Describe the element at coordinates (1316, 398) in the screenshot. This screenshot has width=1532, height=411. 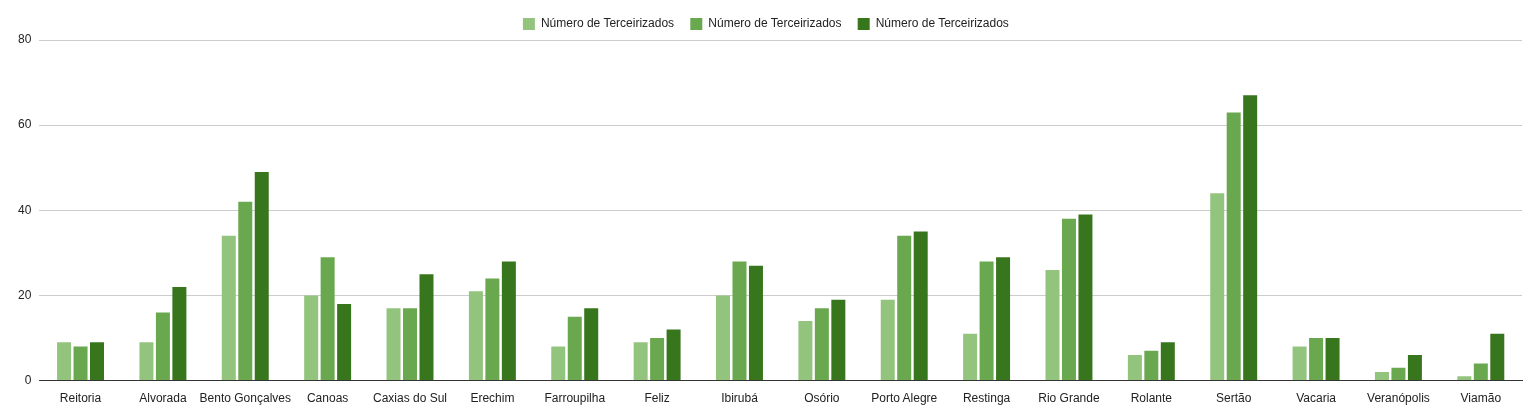
I see `x-tick-label: Vacaria` at that location.